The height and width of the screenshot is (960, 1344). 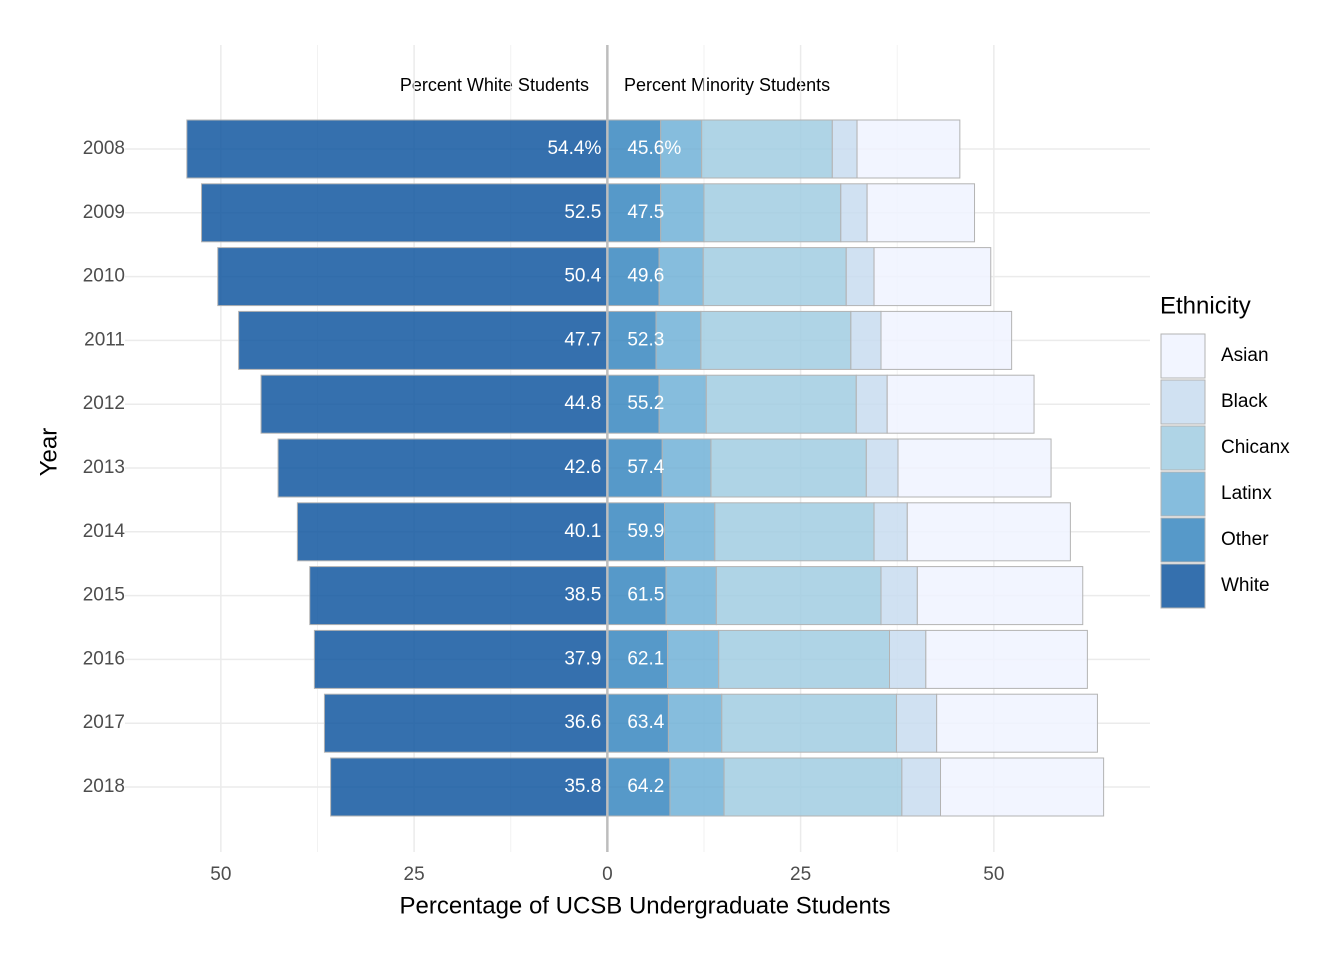 What do you see at coordinates (1245, 585) in the screenshot?
I see `legend-label: White` at bounding box center [1245, 585].